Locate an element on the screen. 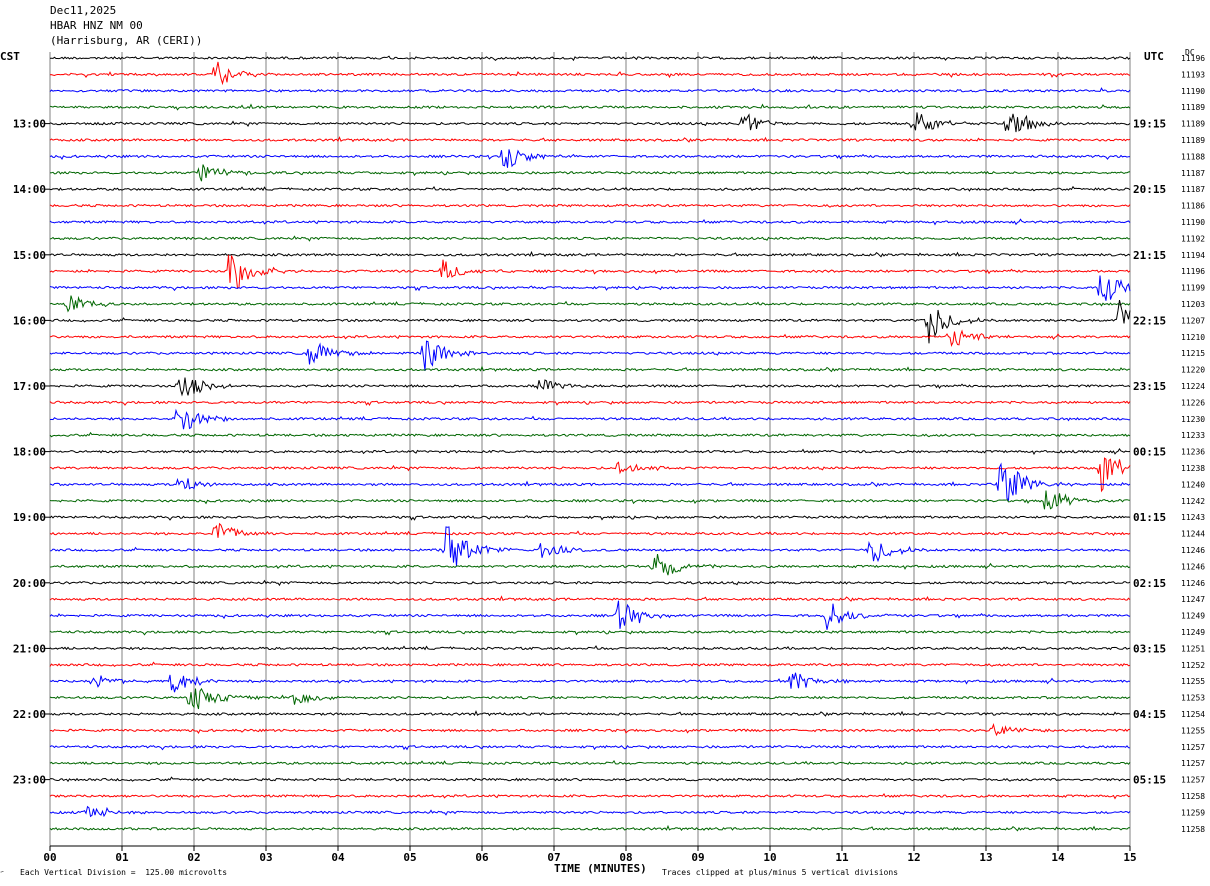 The width and height of the screenshot is (1210, 886). dc-offset-label: 11242 is located at coordinates (1193, 501).